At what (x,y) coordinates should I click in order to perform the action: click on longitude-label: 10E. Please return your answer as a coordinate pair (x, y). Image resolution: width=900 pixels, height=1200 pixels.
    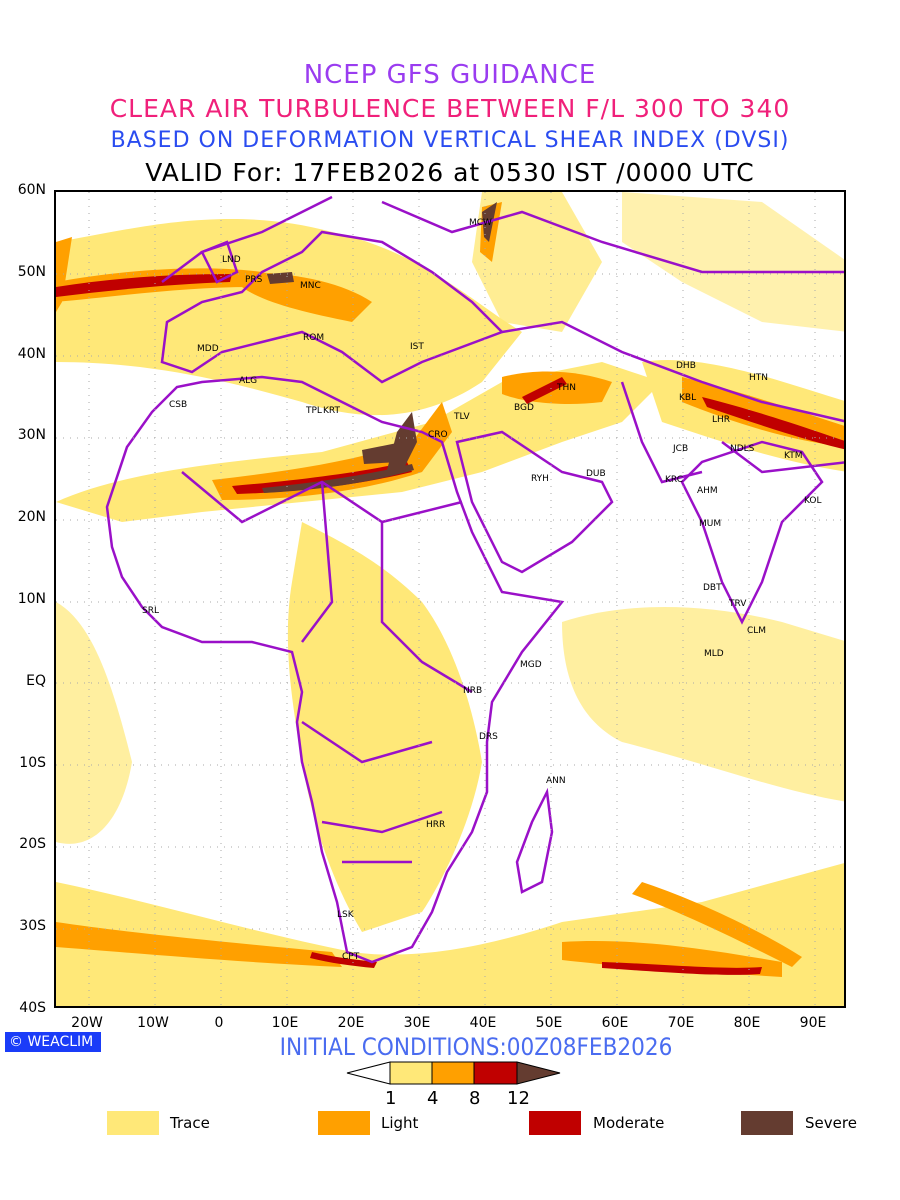
    Looking at the image, I should click on (285, 1023).